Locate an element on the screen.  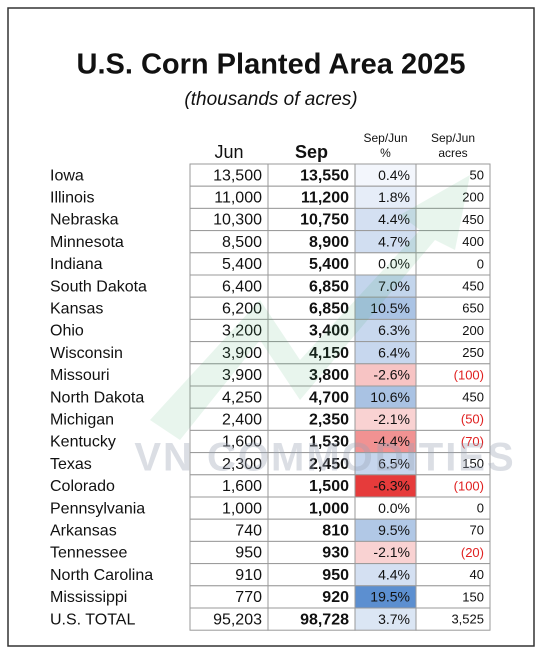
sep-value: 5,400 is located at coordinates (329, 264).